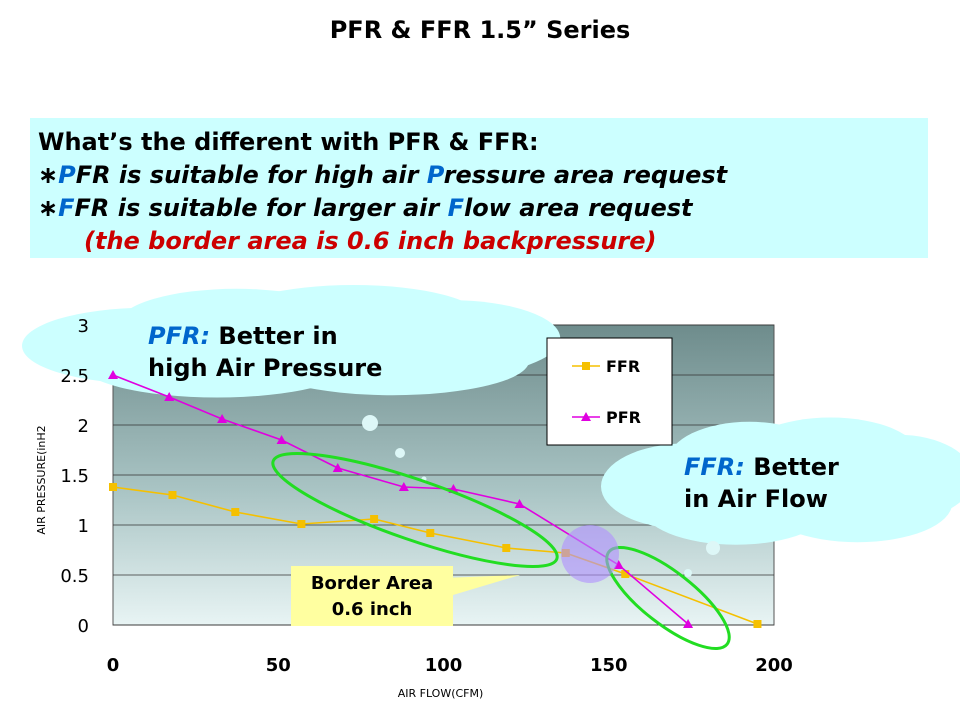 This screenshot has width=960, height=720. I want to click on x-tick-label: 100, so click(444, 665).